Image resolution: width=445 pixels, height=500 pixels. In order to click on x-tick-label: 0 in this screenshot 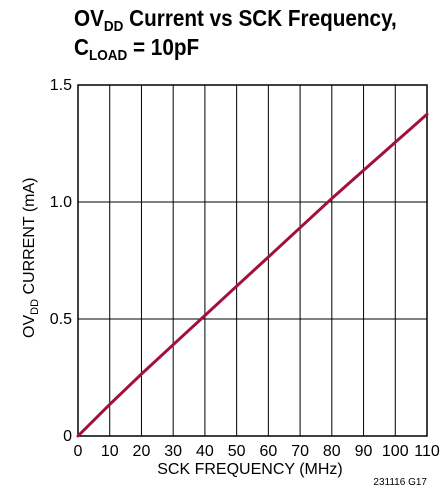, I will do `click(78, 451)`.